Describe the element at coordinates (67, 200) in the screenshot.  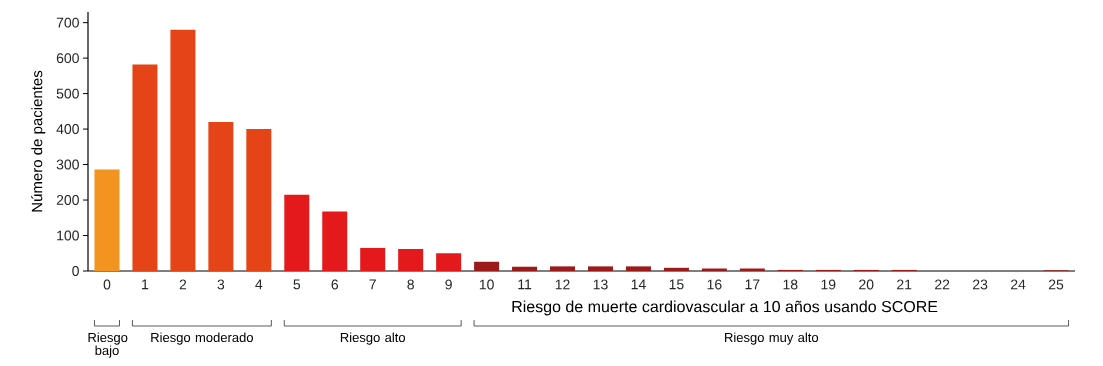
I see `y-tick-label: 200` at that location.